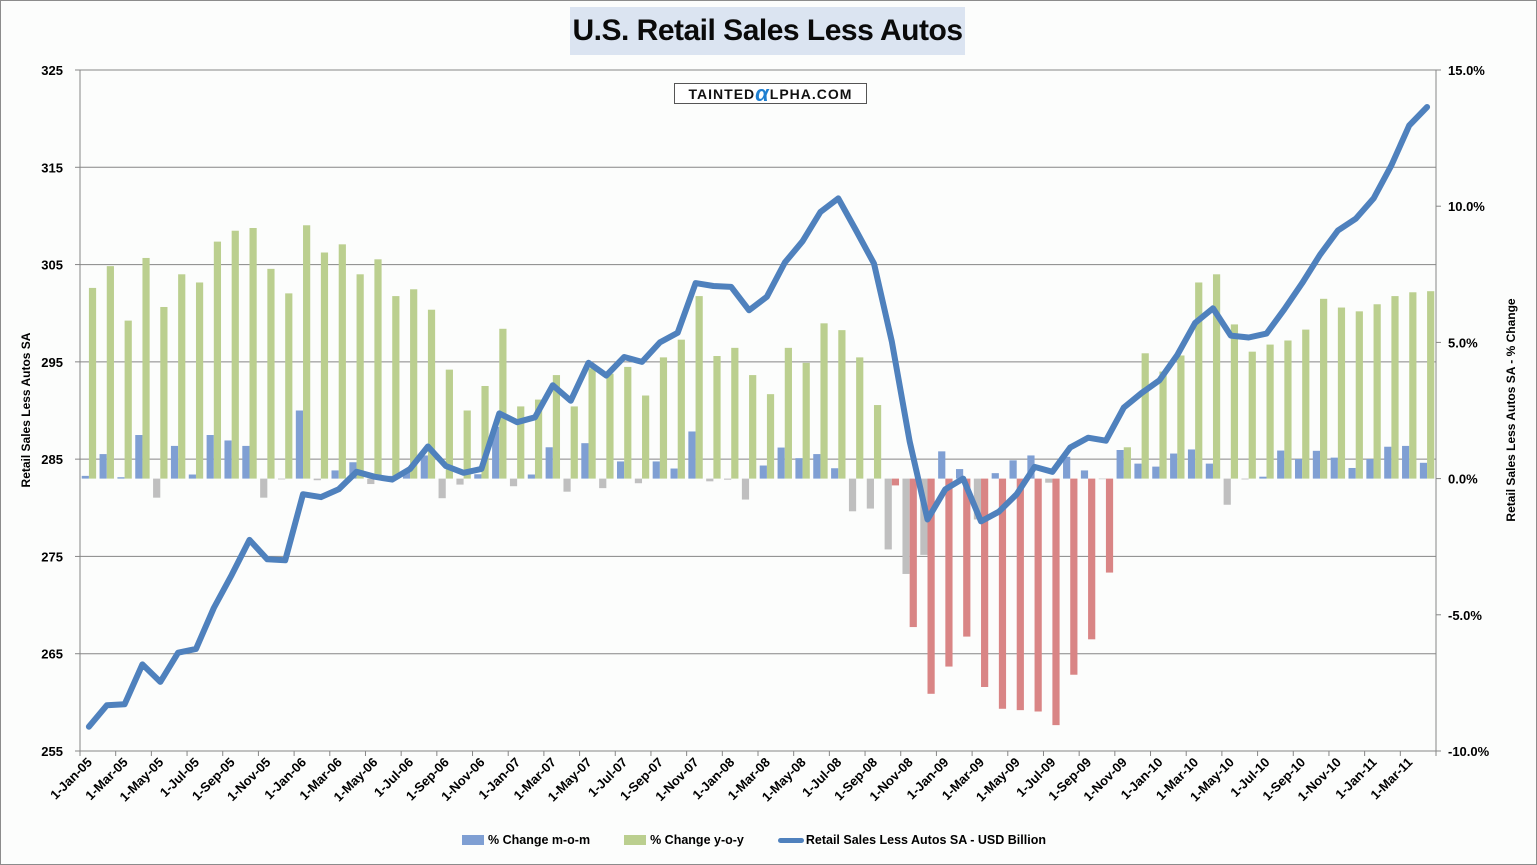  What do you see at coordinates (473, 840) in the screenshot?
I see `legend-swatch-mom` at bounding box center [473, 840].